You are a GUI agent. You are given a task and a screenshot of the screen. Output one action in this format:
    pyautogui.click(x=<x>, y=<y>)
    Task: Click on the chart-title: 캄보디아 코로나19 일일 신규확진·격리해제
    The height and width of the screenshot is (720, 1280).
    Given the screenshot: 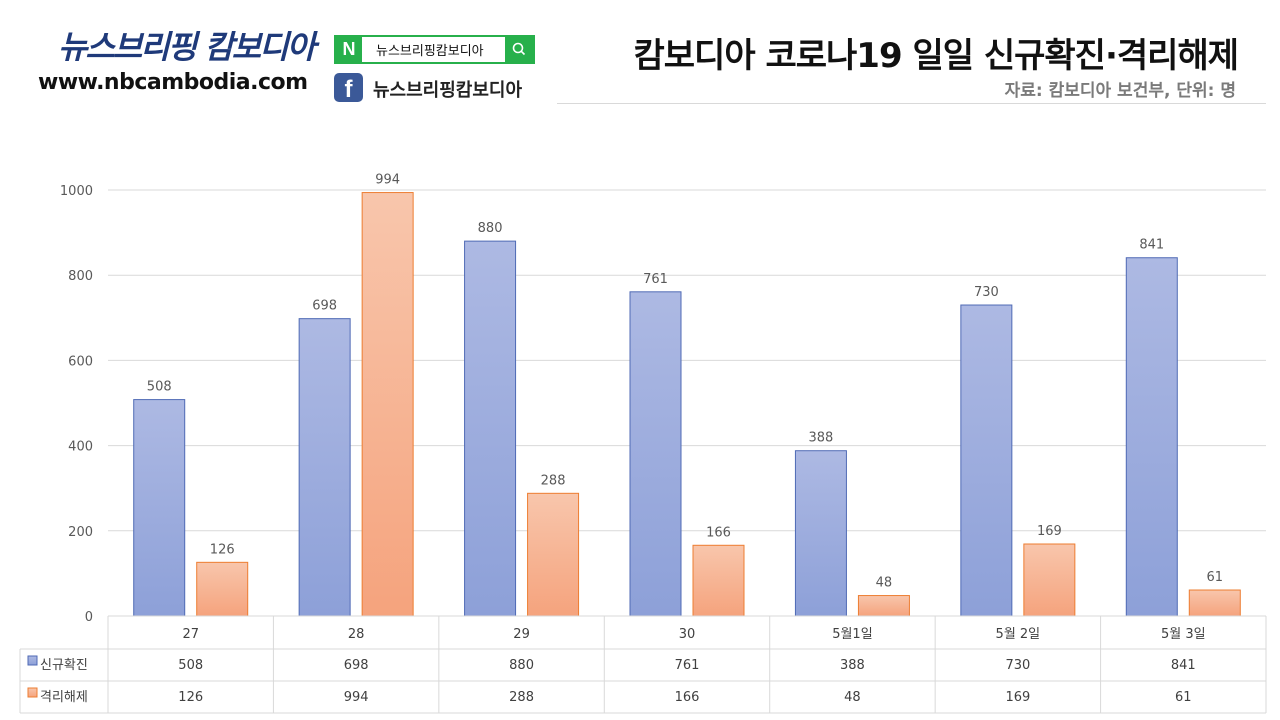 What is the action you would take?
    pyautogui.click(x=936, y=56)
    